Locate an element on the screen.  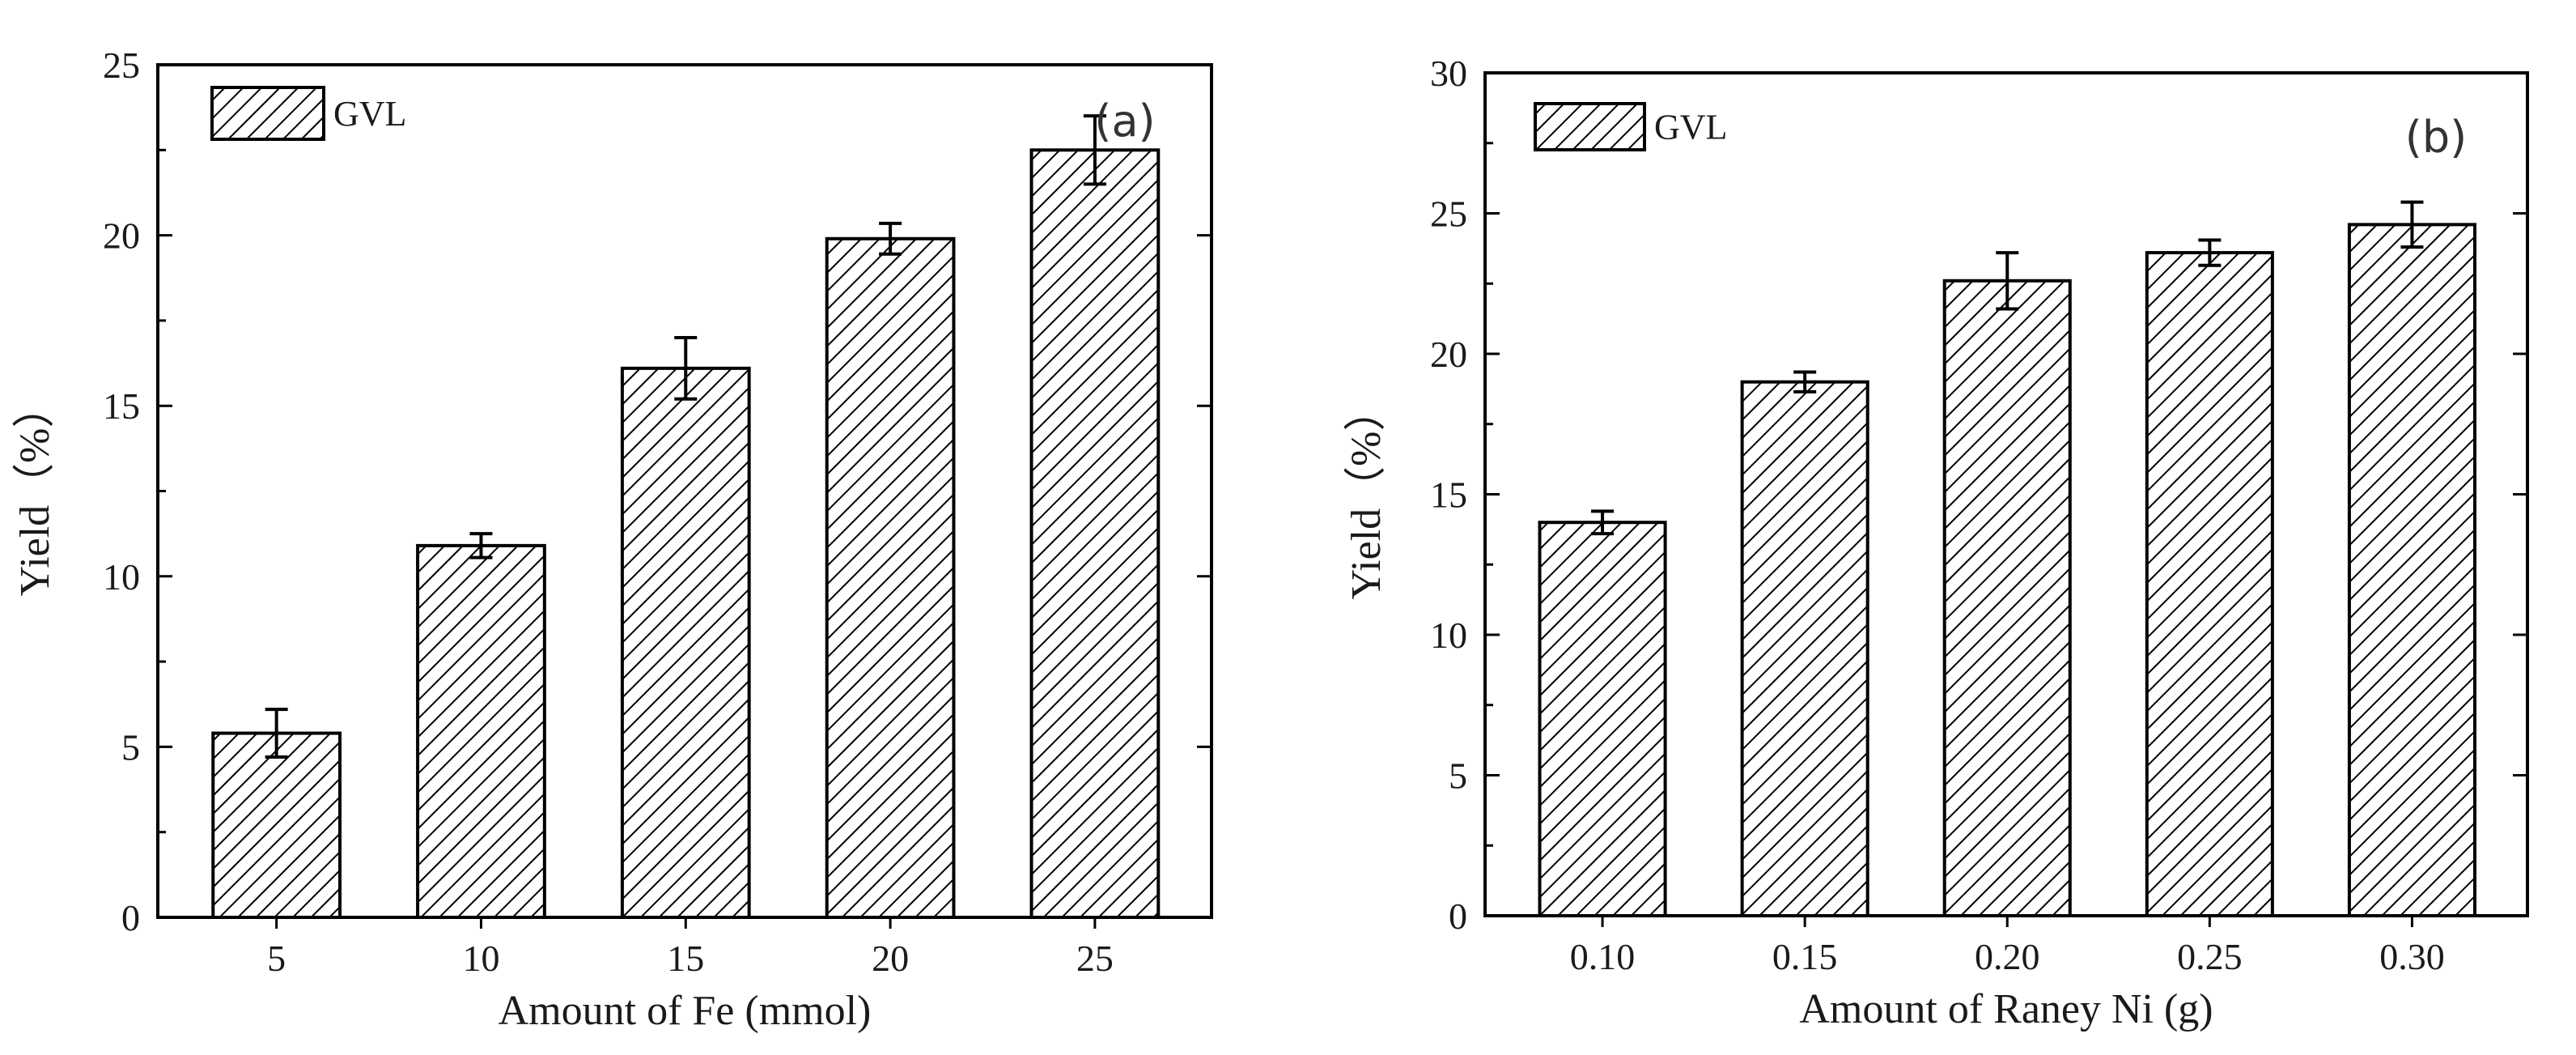
x-axis-title: Amount of Fe (mmol) is located at coordinates (685, 1011).